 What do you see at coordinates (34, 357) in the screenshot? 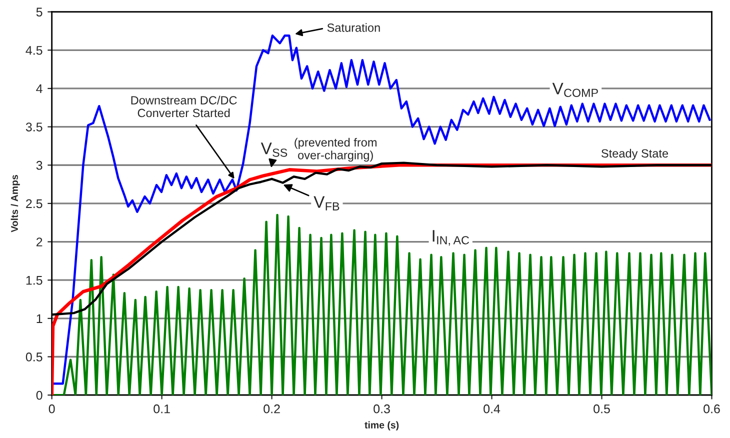
I see `y-tick-label: 0.5` at bounding box center [34, 357].